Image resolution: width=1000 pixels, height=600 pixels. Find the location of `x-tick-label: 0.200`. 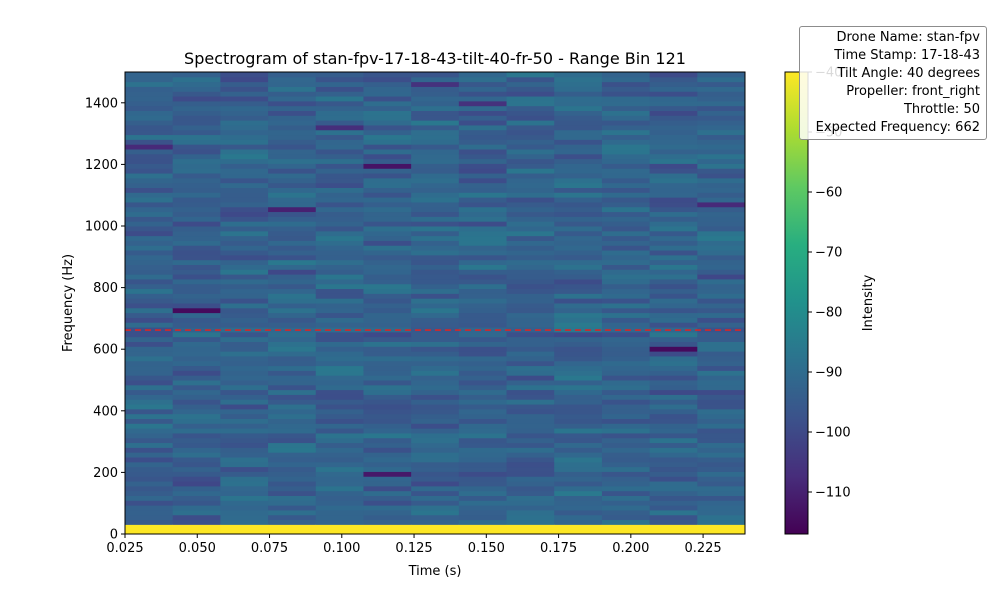

x-tick-label: 0.200 is located at coordinates (630, 548).